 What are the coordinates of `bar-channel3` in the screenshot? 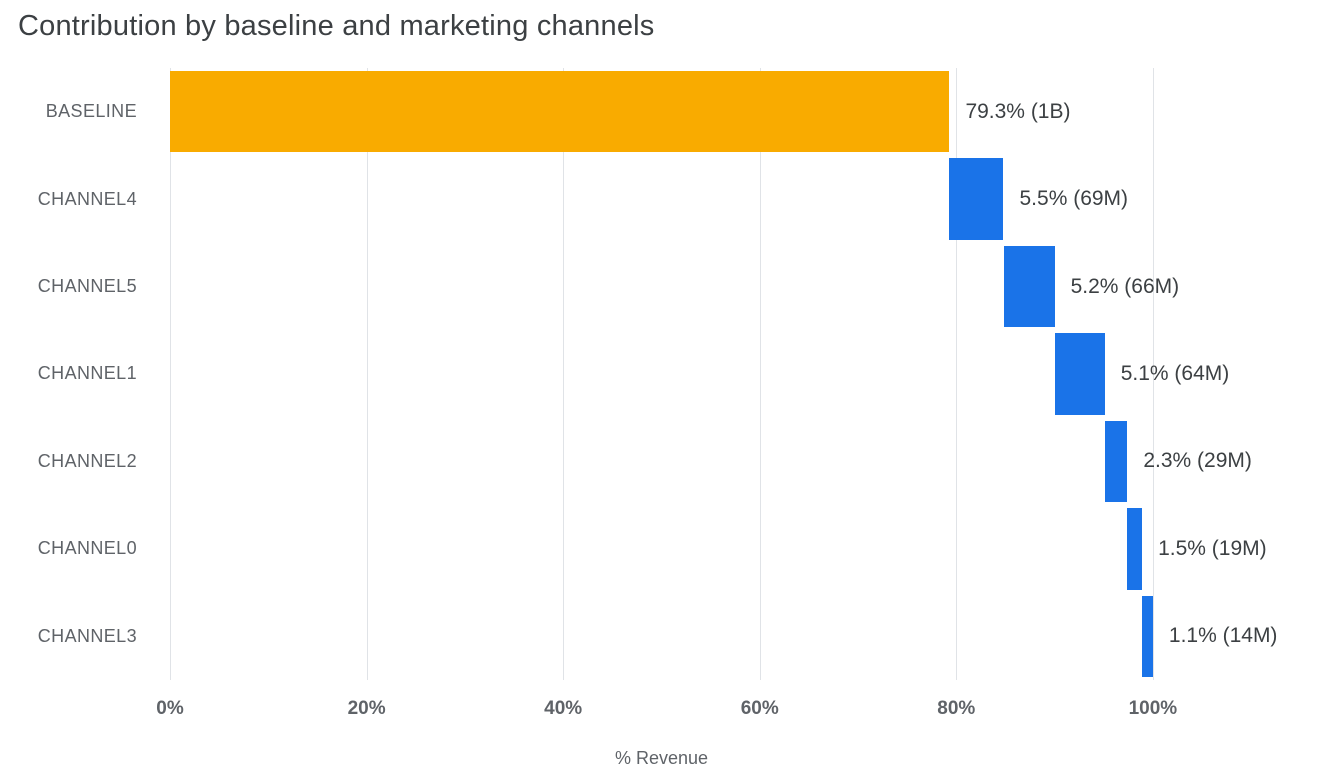 It's located at (1147, 636).